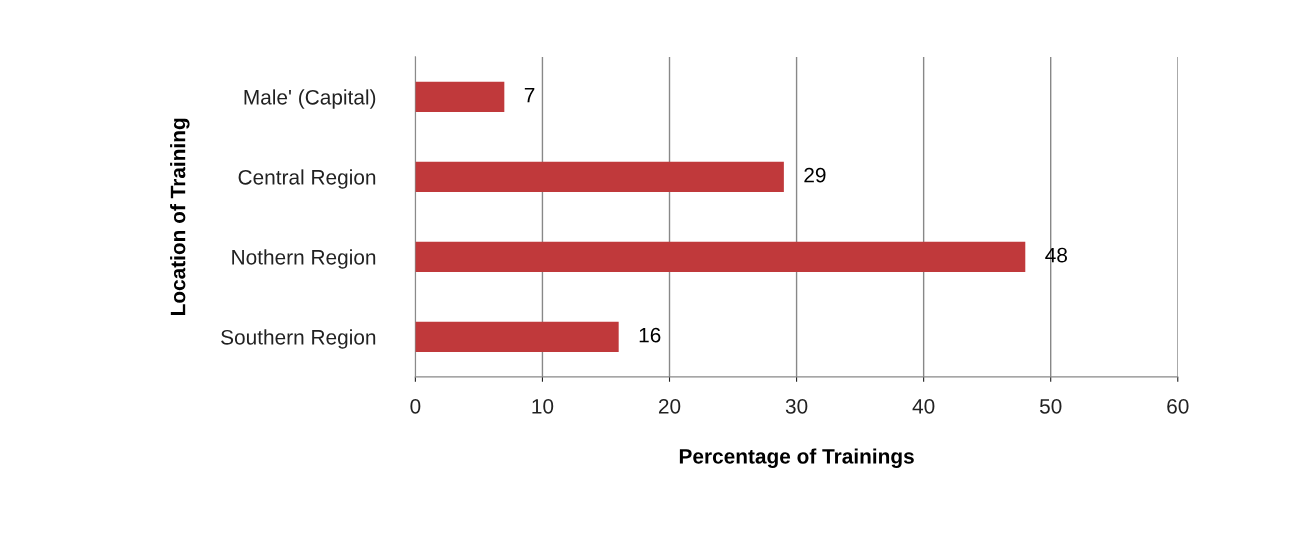  I want to click on data-label: 29, so click(815, 175).